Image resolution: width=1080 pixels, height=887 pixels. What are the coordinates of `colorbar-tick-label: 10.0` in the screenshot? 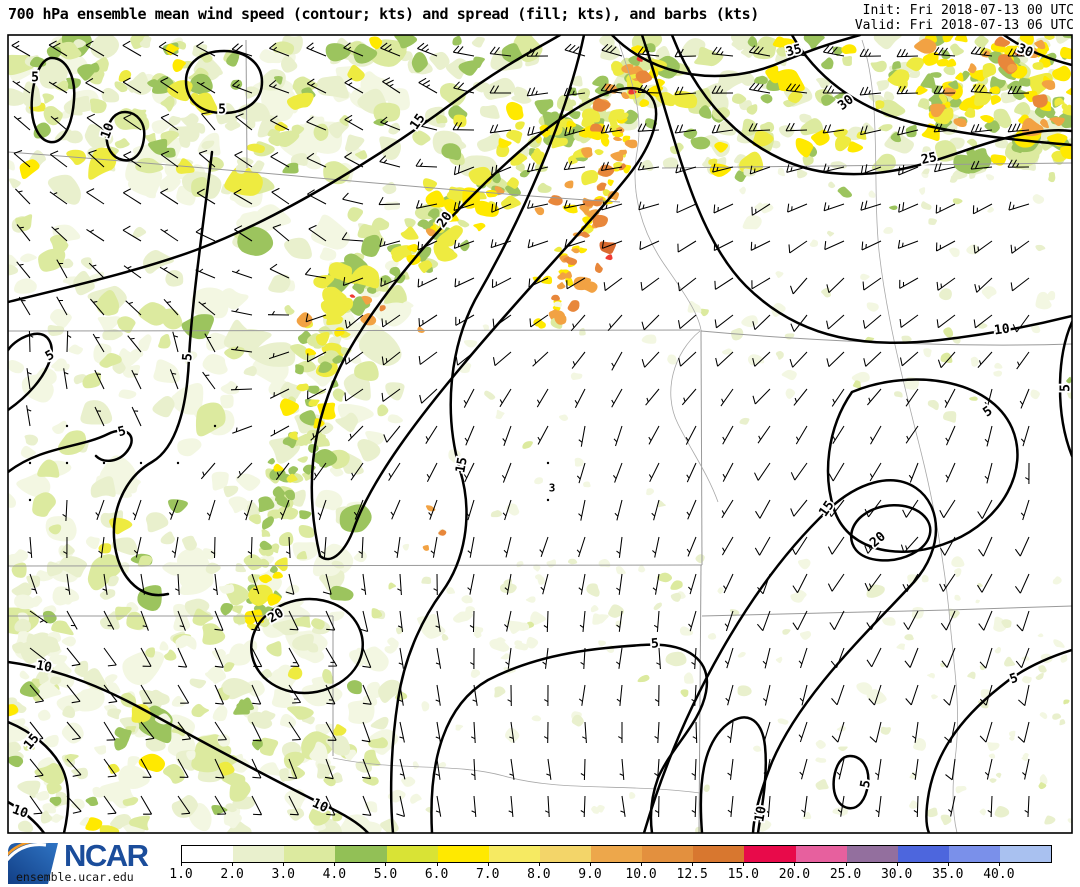 It's located at (641, 874).